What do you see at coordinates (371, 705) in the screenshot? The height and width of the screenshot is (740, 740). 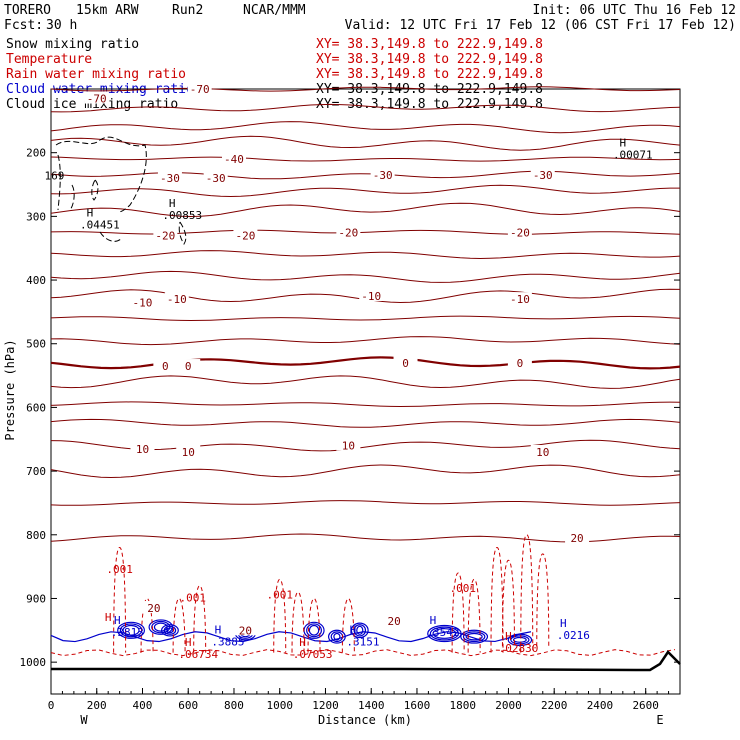 I see `x-tick-label: 1400` at bounding box center [371, 705].